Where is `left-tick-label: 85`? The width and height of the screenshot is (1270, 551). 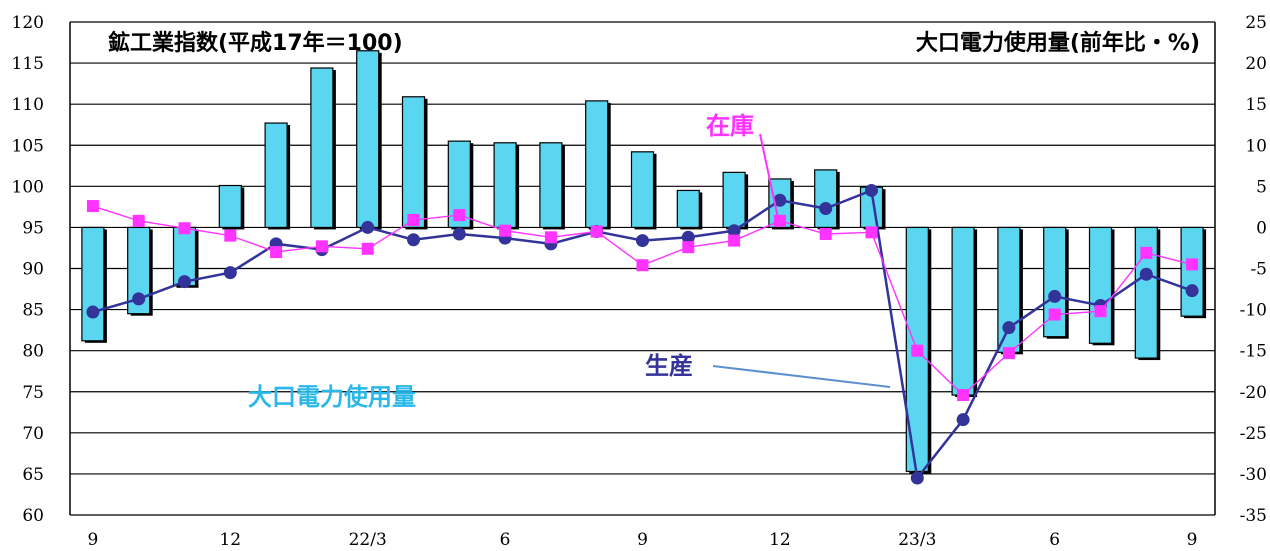
left-tick-label: 85 is located at coordinates (33, 311).